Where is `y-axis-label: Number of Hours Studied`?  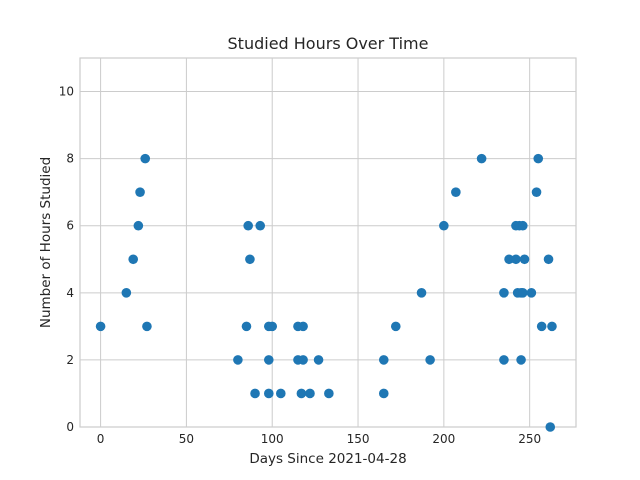 y-axis-label: Number of Hours Studied is located at coordinates (46, 242).